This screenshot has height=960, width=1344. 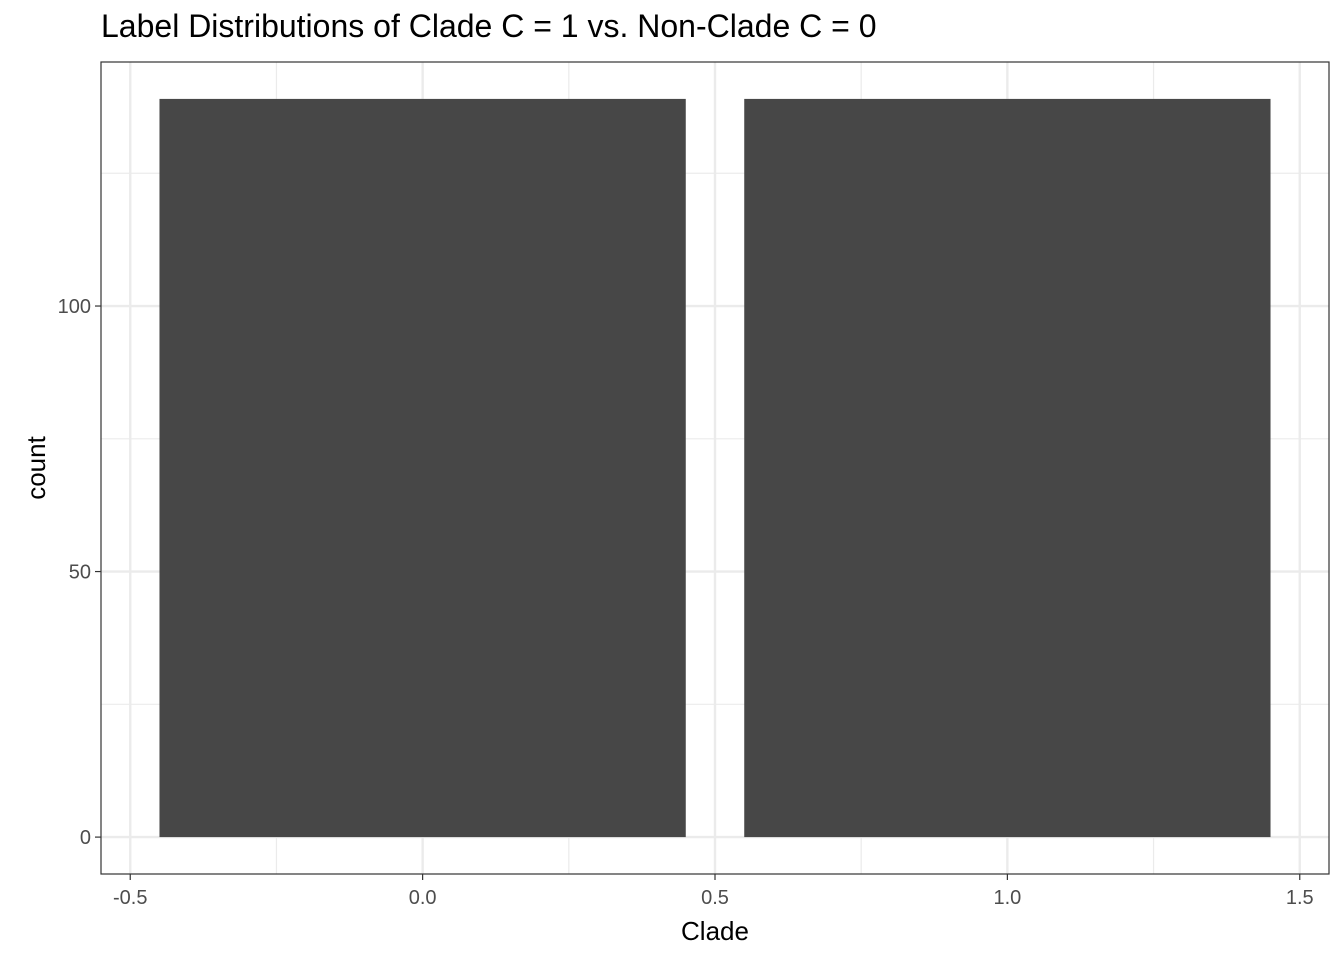 What do you see at coordinates (130, 898) in the screenshot?
I see `x-tick-label: -0.5` at bounding box center [130, 898].